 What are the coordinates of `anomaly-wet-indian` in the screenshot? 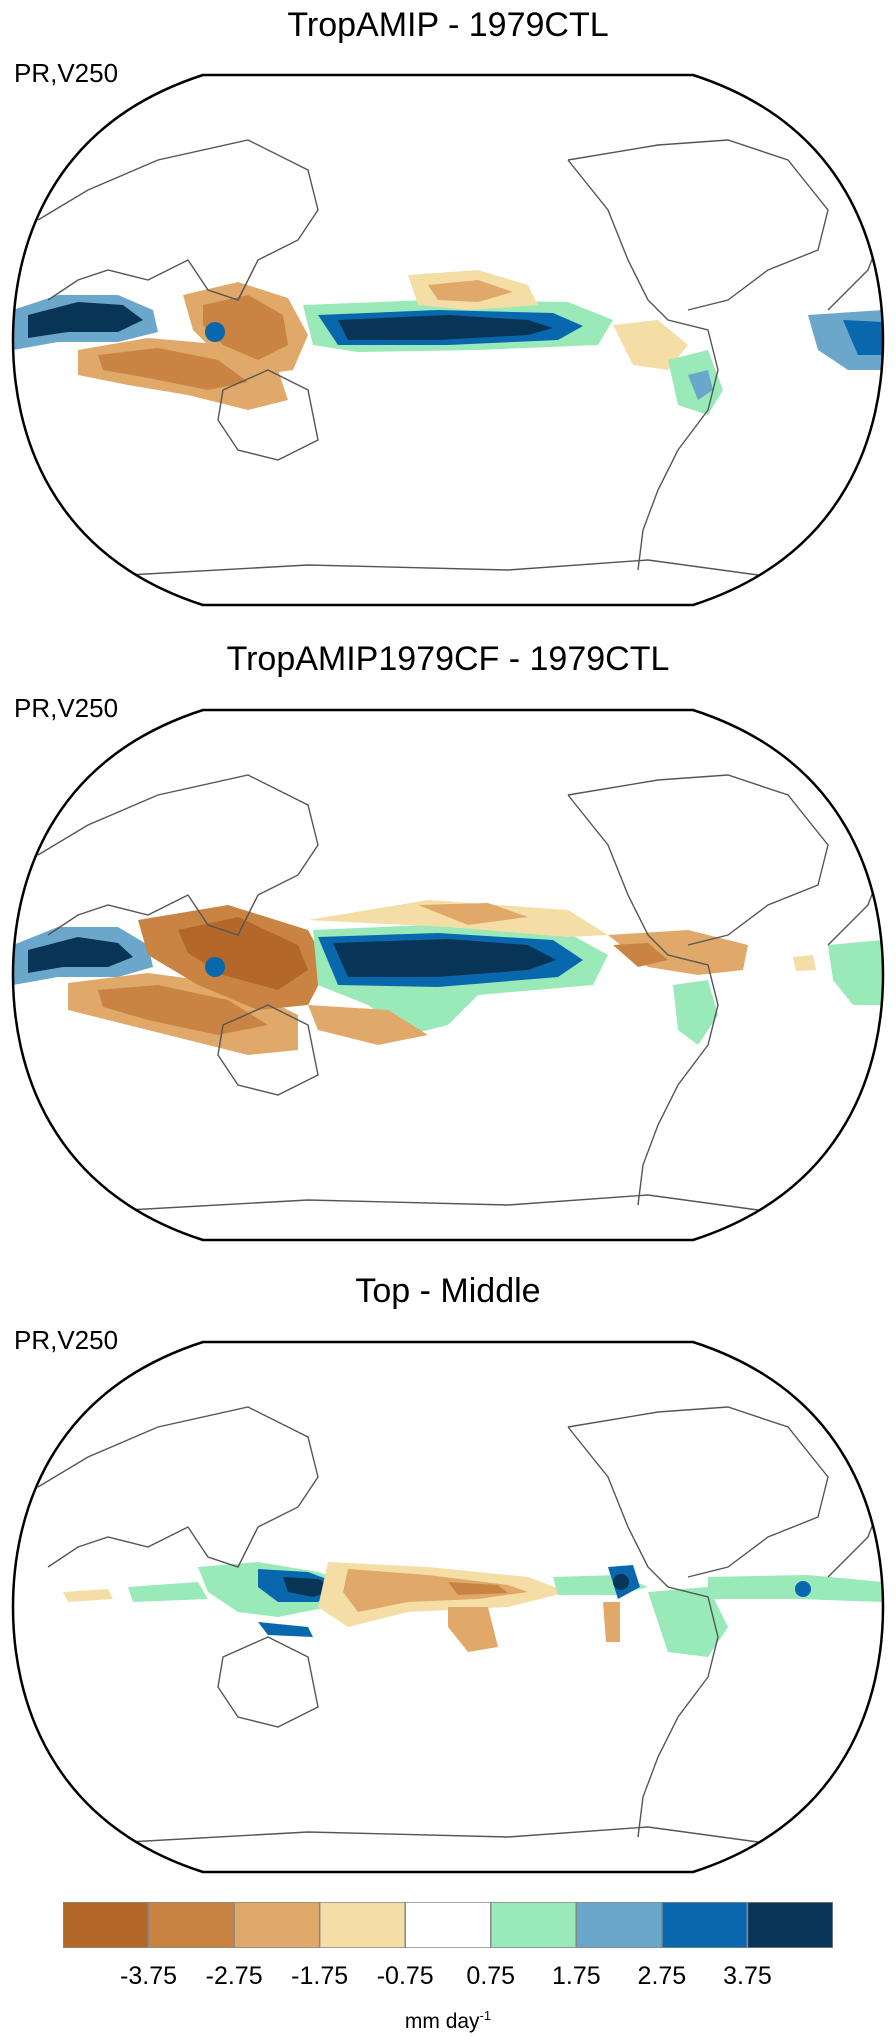 It's located at (168, 1592).